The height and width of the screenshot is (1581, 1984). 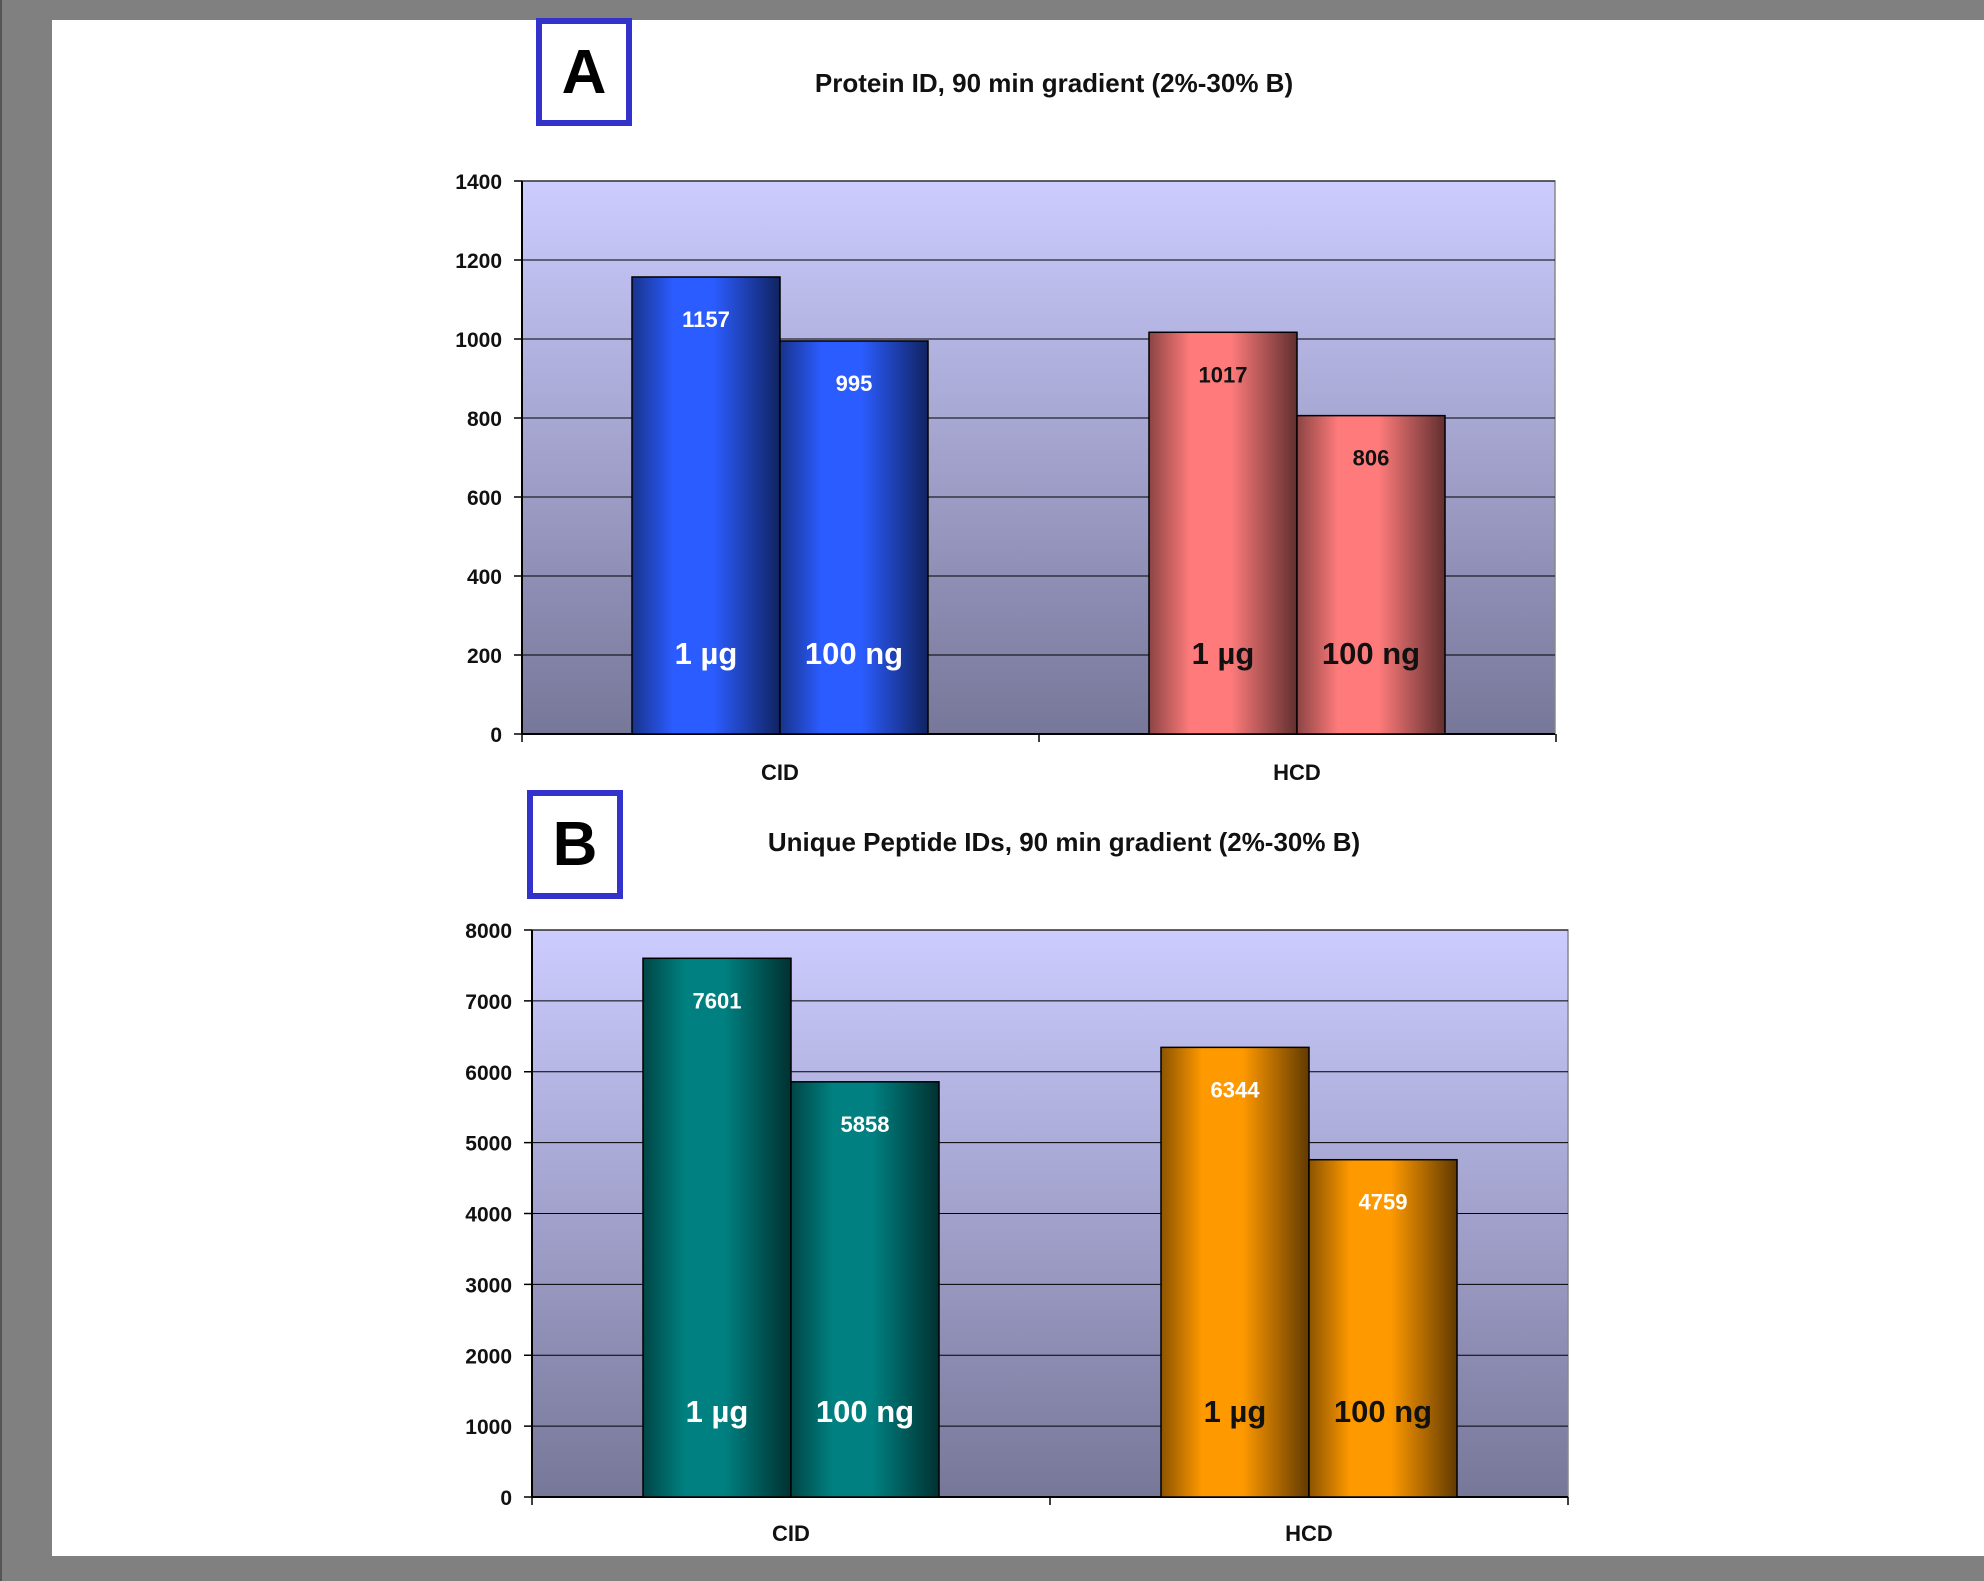 What do you see at coordinates (488, 1285) in the screenshot?
I see `y-tick-label: 3000` at bounding box center [488, 1285].